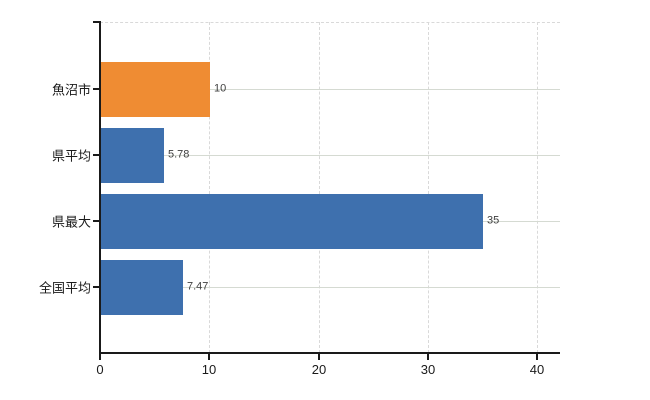  What do you see at coordinates (329, 353) in the screenshot?
I see `x-axis-line` at bounding box center [329, 353].